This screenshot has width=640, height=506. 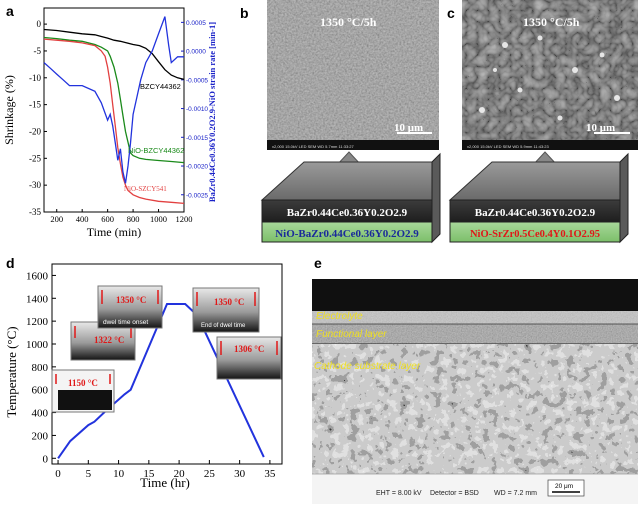 I want to click on d-xtick-label: 5, so click(x=89, y=474).